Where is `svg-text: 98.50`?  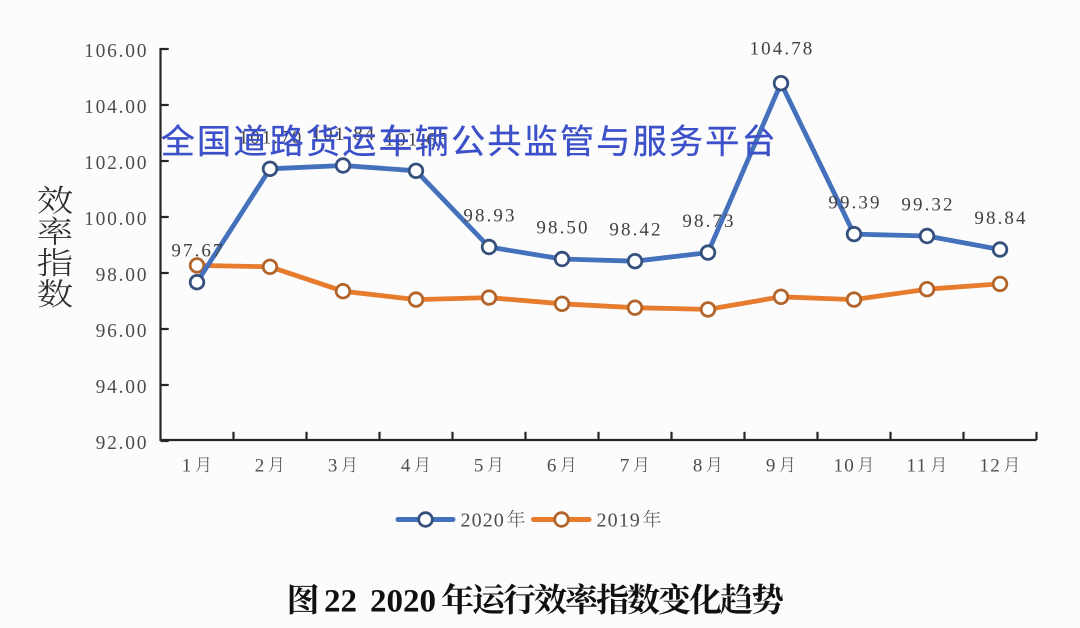
svg-text: 98.50 is located at coordinates (562, 228).